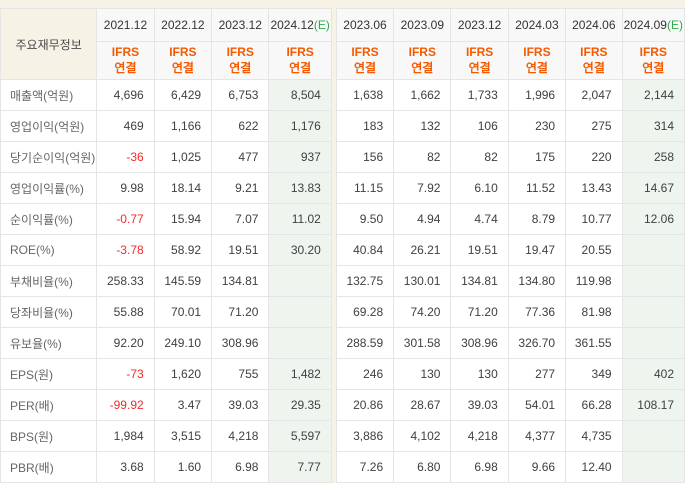  Describe the element at coordinates (300, 405) in the screenshot. I see `table-cell: 29.35` at that location.